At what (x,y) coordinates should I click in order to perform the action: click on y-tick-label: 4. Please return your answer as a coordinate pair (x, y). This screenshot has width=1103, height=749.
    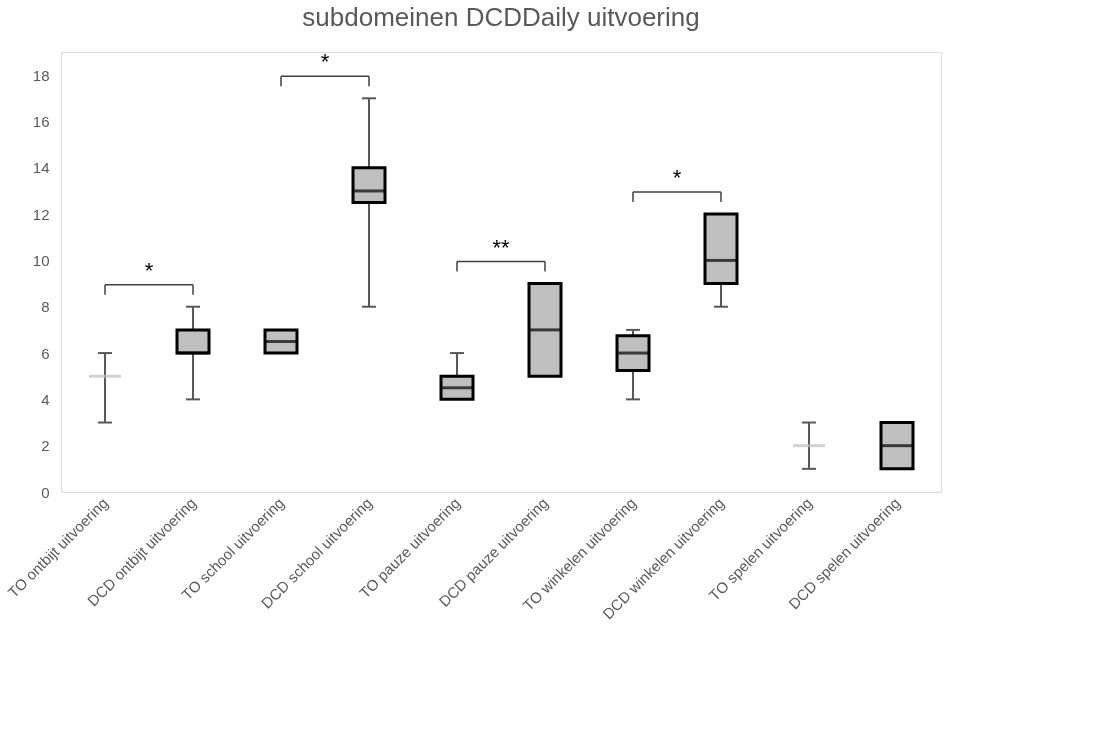
    Looking at the image, I should click on (45, 399).